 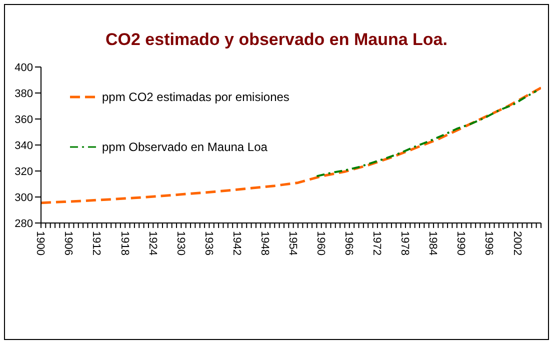 What do you see at coordinates (264, 243) in the screenshot?
I see `x-tick-label: 1948` at bounding box center [264, 243].